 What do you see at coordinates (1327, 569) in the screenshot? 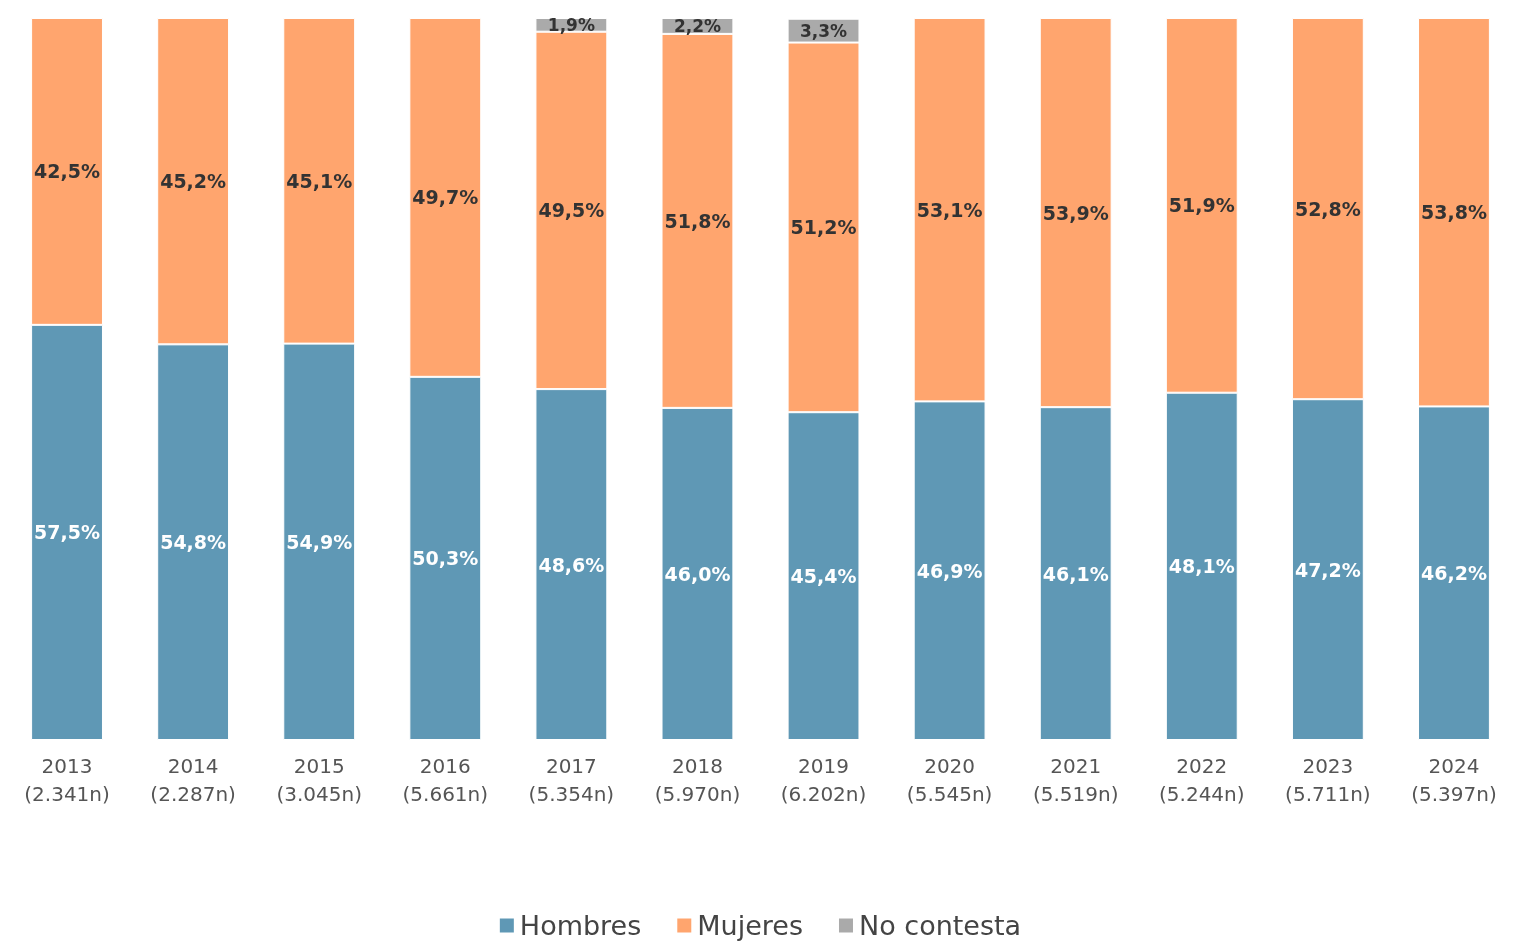
I see `data-label: 47,2%` at bounding box center [1327, 569].